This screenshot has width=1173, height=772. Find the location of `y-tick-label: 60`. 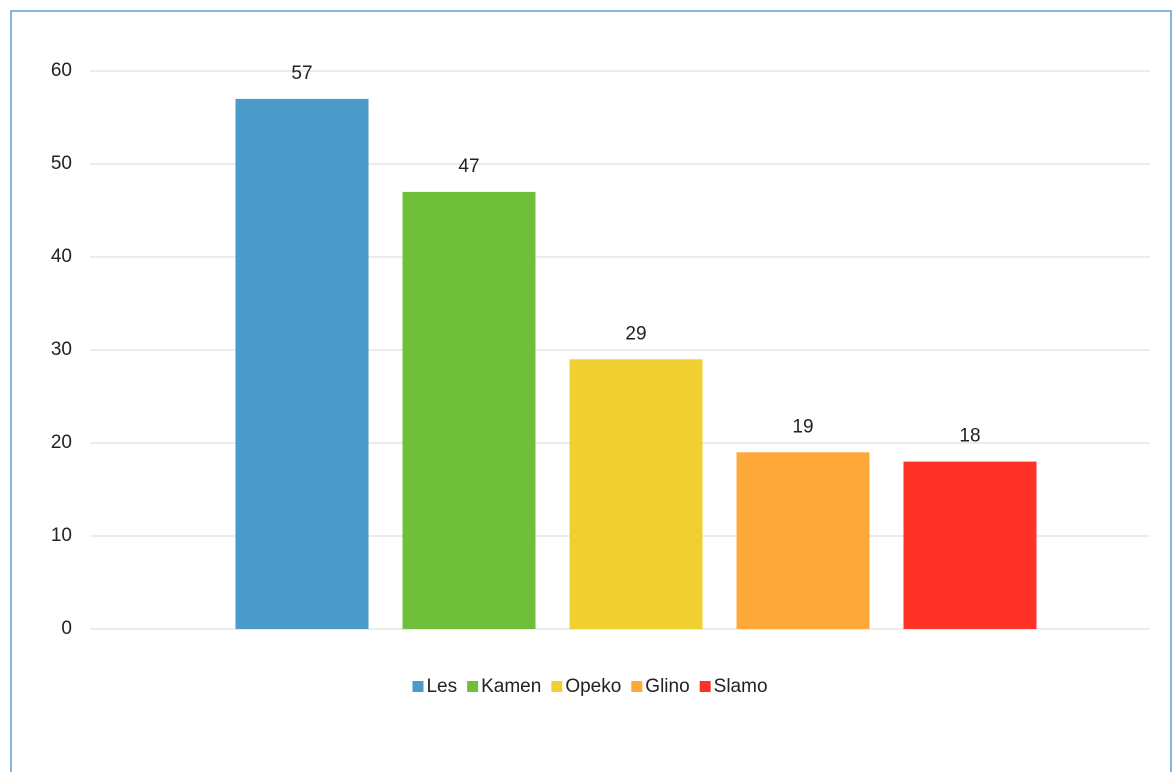

y-tick-label: 60 is located at coordinates (61, 70).